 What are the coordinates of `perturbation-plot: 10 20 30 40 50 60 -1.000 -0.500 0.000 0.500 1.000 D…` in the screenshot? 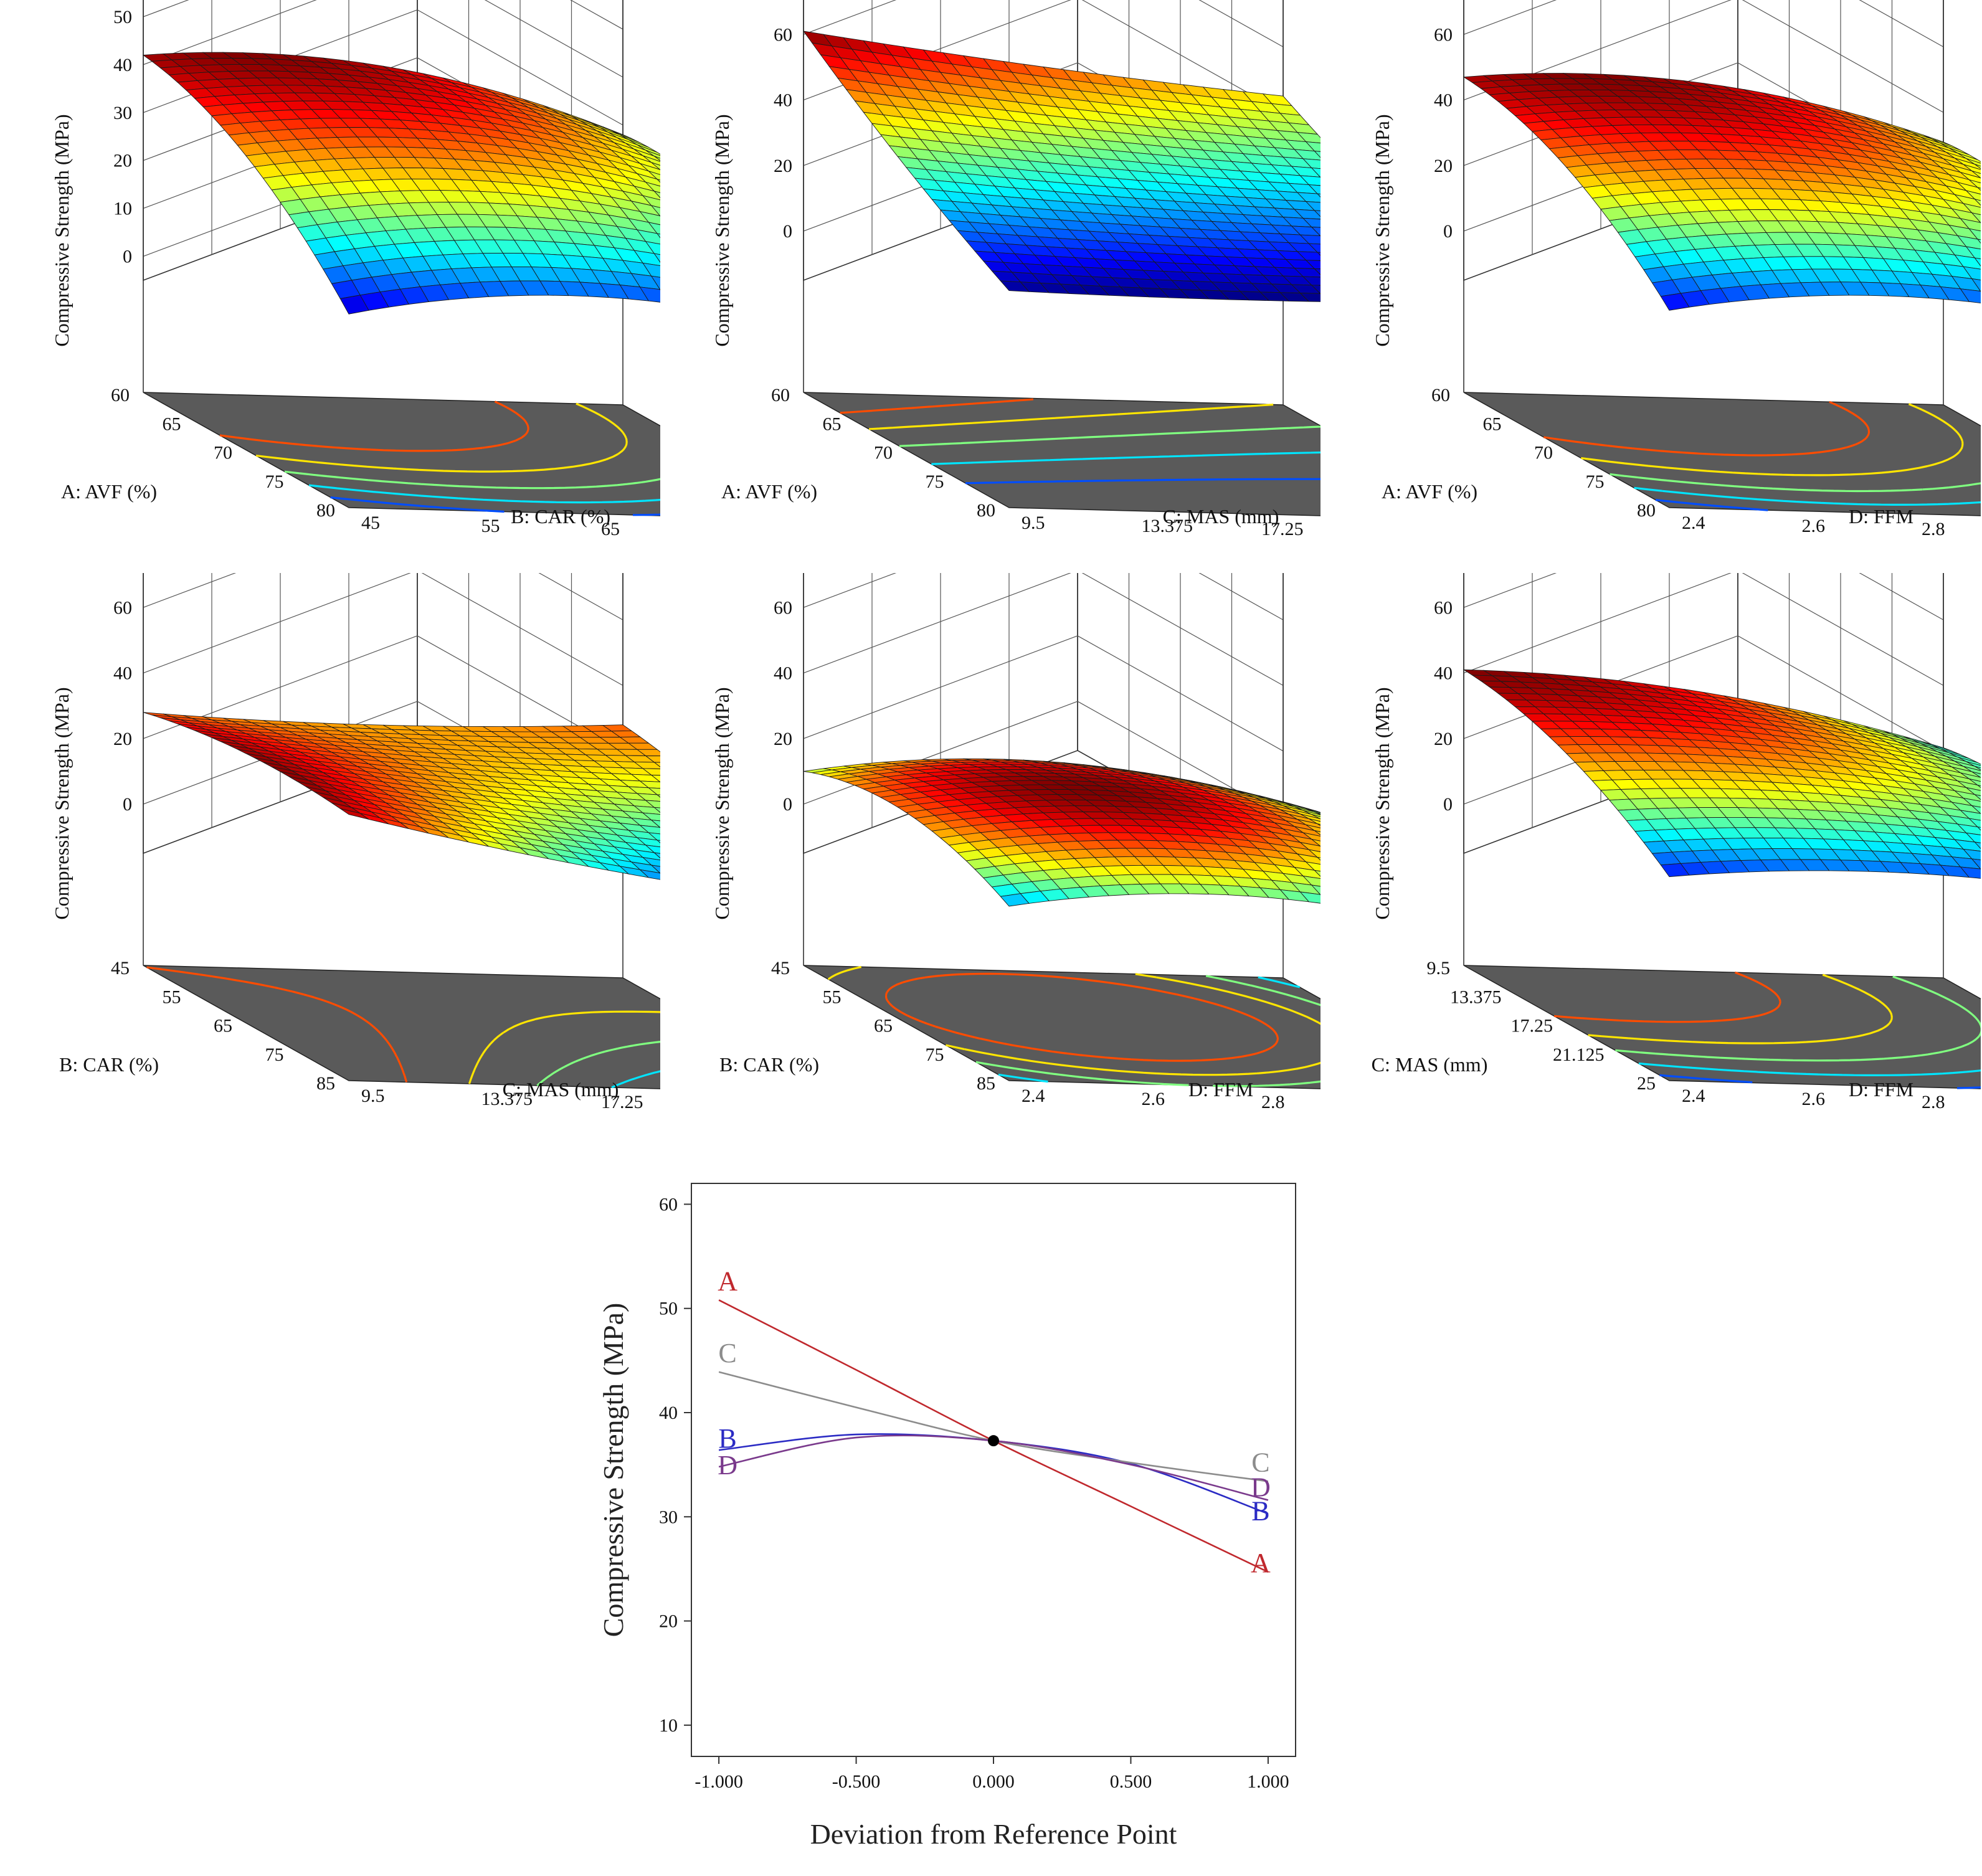 It's located at (946, 1516).